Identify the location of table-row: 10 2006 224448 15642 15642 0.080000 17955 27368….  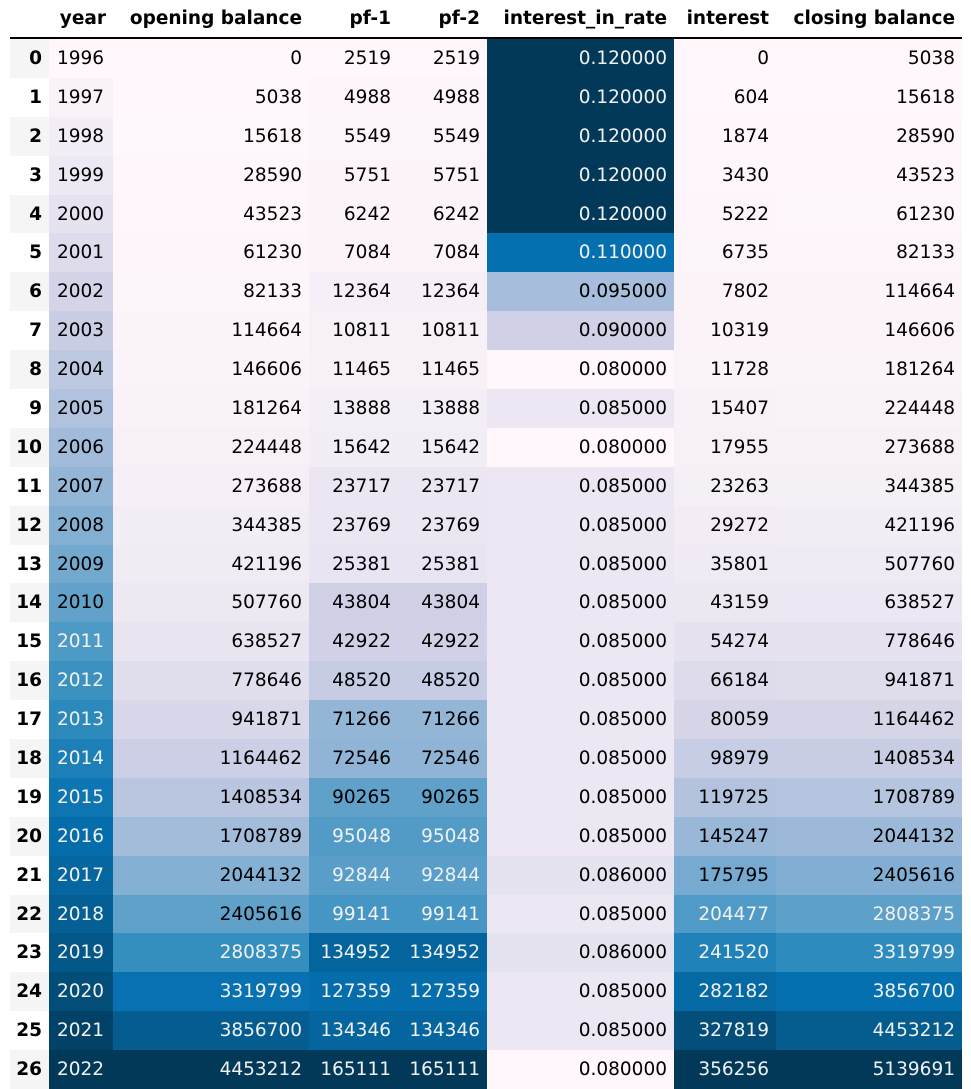
(486, 447).